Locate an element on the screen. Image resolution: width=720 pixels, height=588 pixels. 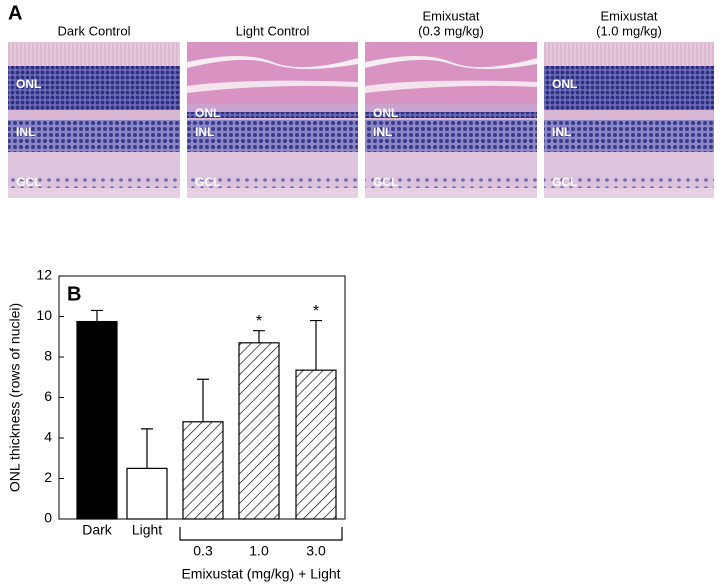
group-bracket is located at coordinates (261, 534).